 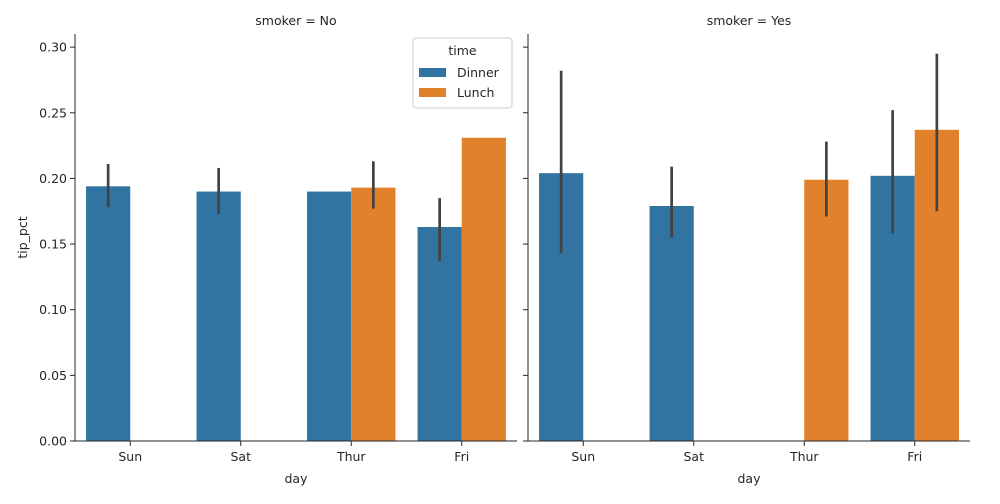 I want to click on panel-no-x-tick-label: Fri, so click(x=461, y=456).